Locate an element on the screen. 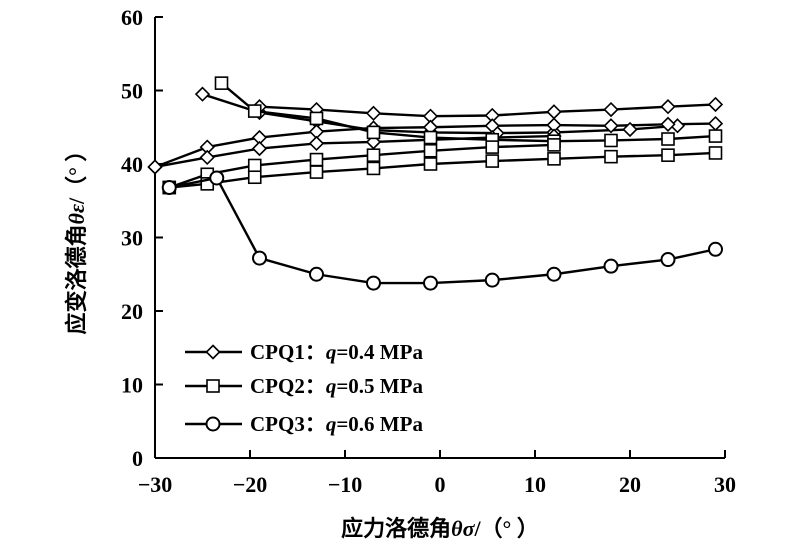 The height and width of the screenshot is (557, 791). y-tick-label: 10 is located at coordinates (132, 385).